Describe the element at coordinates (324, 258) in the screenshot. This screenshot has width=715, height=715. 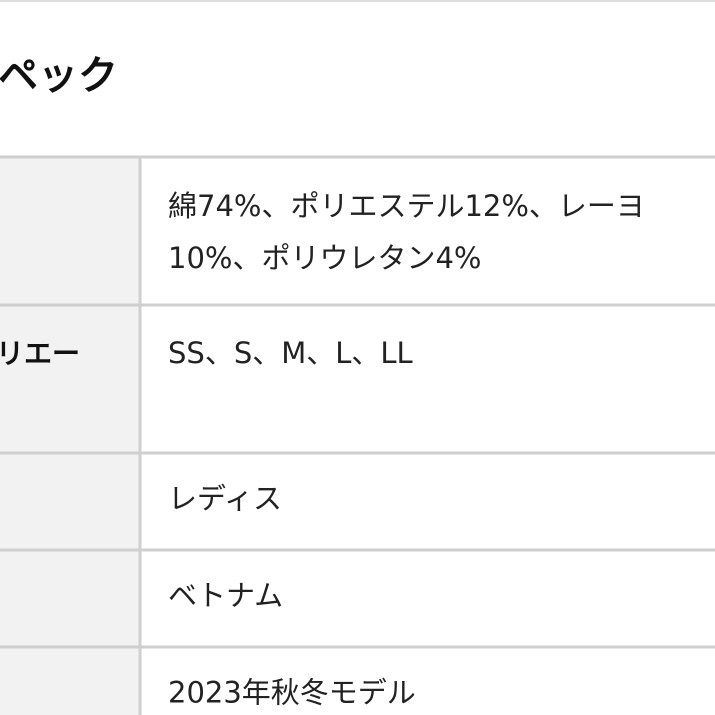
I see `cell-value: 10%、ポリウレタン4%` at that location.